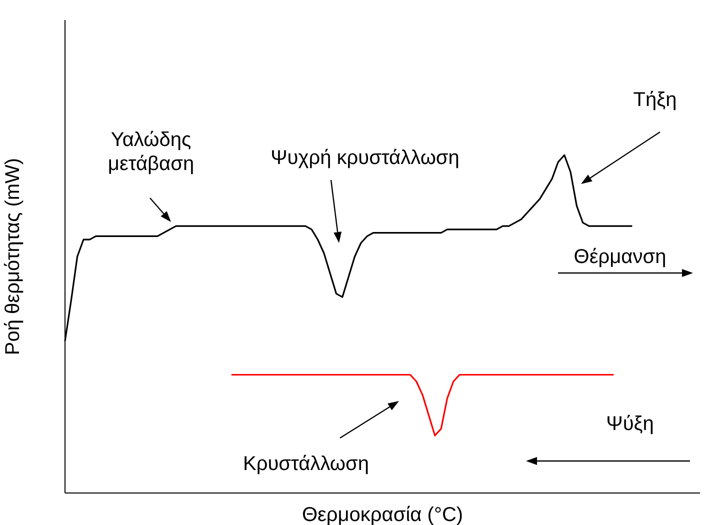 This screenshot has height=525, width=716. I want to click on text: Τήξη, so click(655, 100).